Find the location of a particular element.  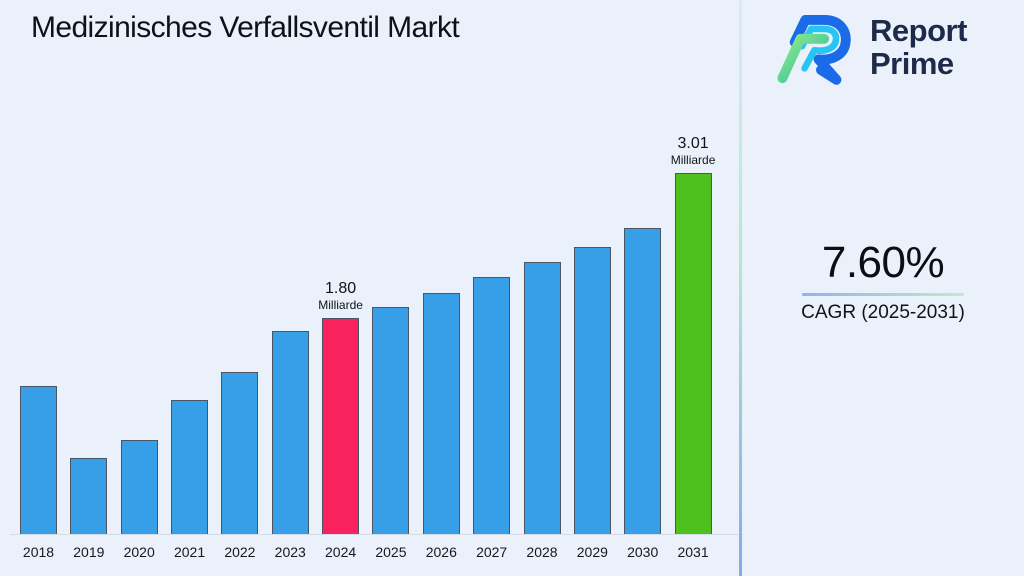

bar-2031 is located at coordinates (693, 353).